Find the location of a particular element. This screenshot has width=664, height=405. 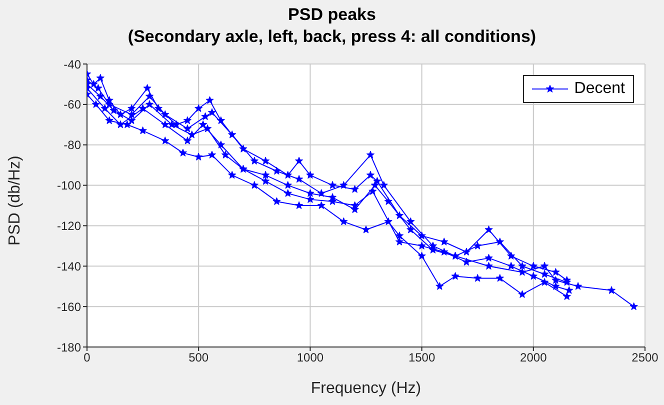

legend-label: Decent is located at coordinates (599, 89).